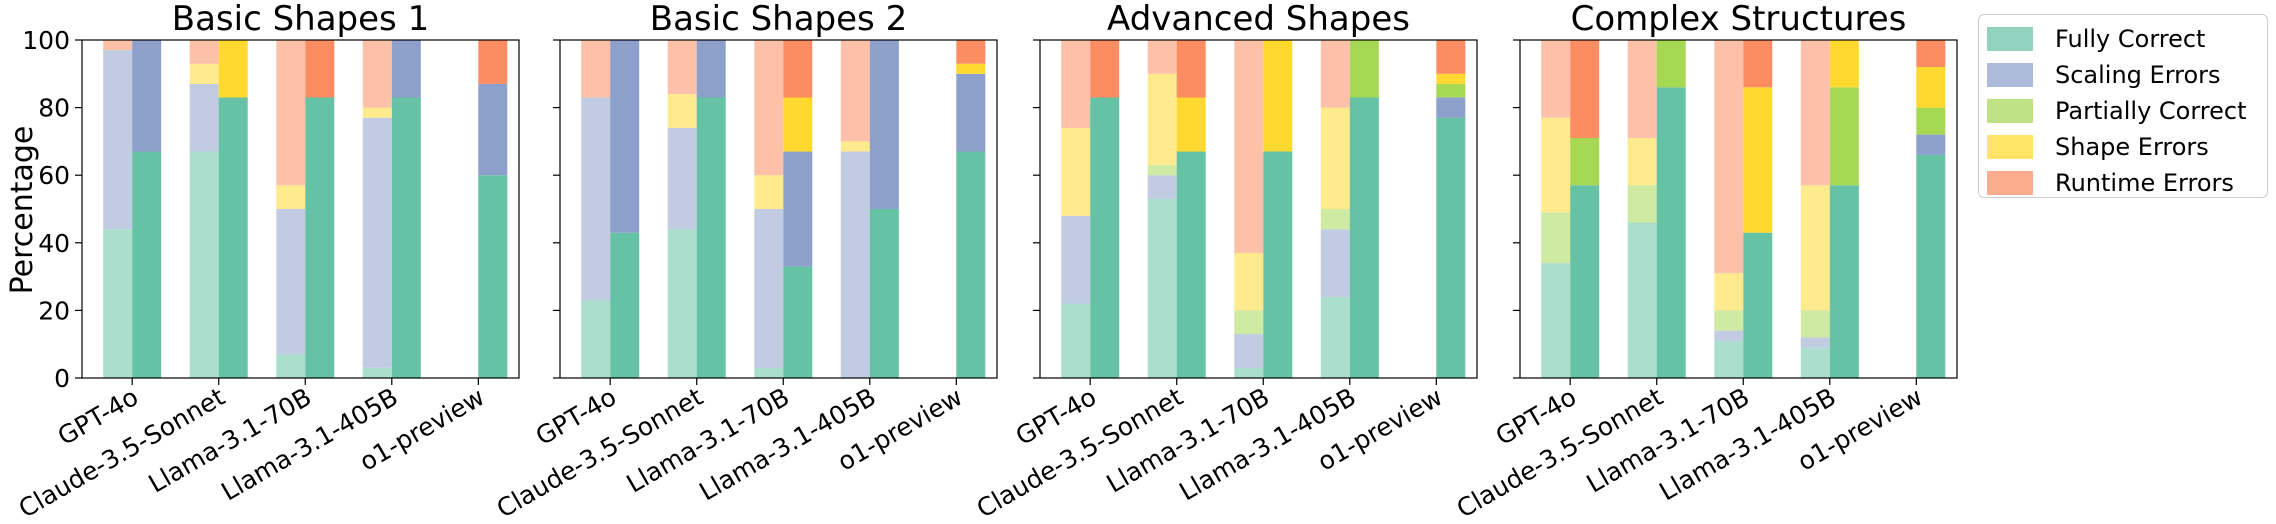 The width and height of the screenshot is (2276, 524). What do you see at coordinates (1585, 162) in the screenshot?
I see `bar-partially-correct-gpt-4o-dark` at bounding box center [1585, 162].